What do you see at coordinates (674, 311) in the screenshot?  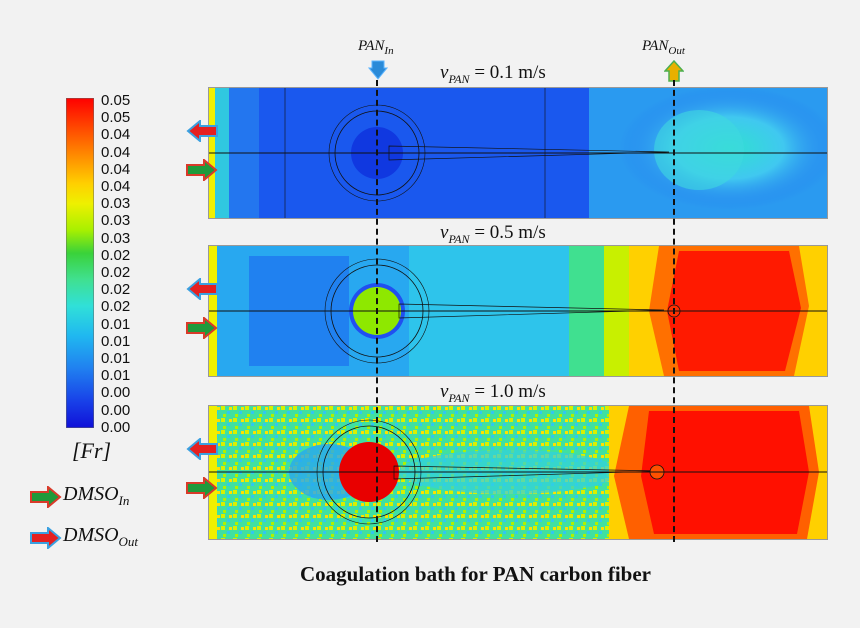 I see `pan-out-dashed-line` at bounding box center [674, 311].